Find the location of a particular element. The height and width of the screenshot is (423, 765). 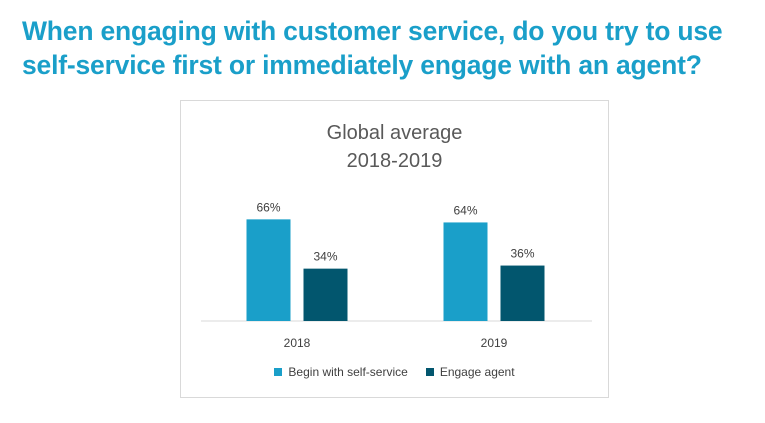

legend-item-self-service: Begin with self-service is located at coordinates (341, 372).